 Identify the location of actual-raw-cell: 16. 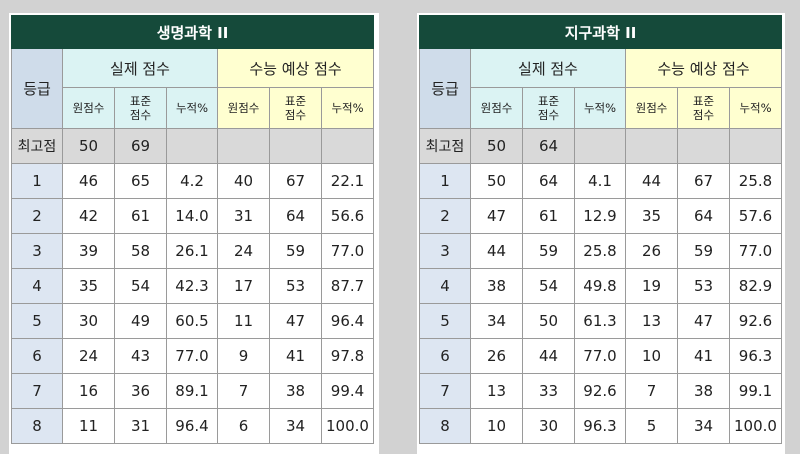
(88, 391).